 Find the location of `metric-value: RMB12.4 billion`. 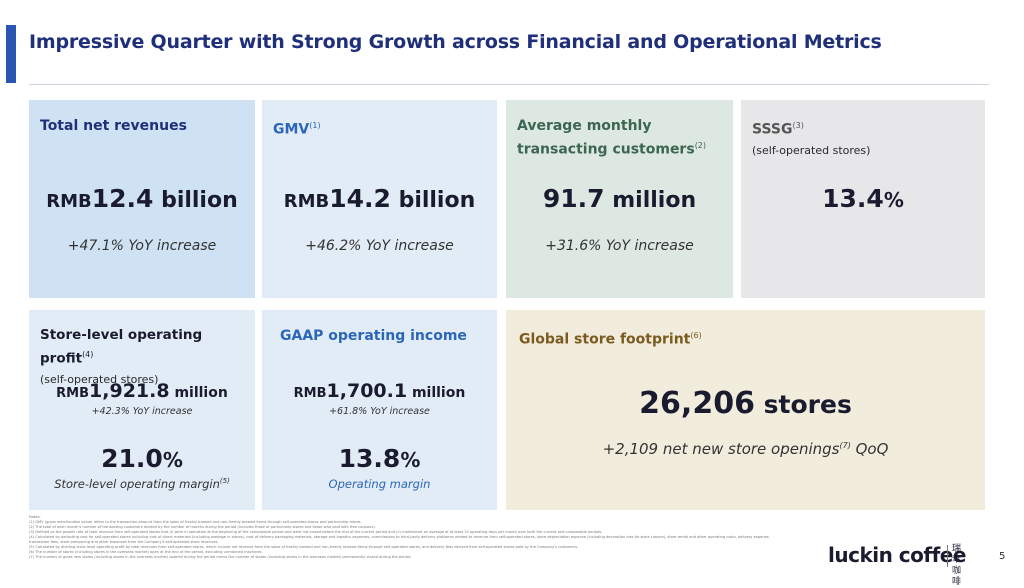

metric-value: RMB12.4 billion is located at coordinates (142, 198).